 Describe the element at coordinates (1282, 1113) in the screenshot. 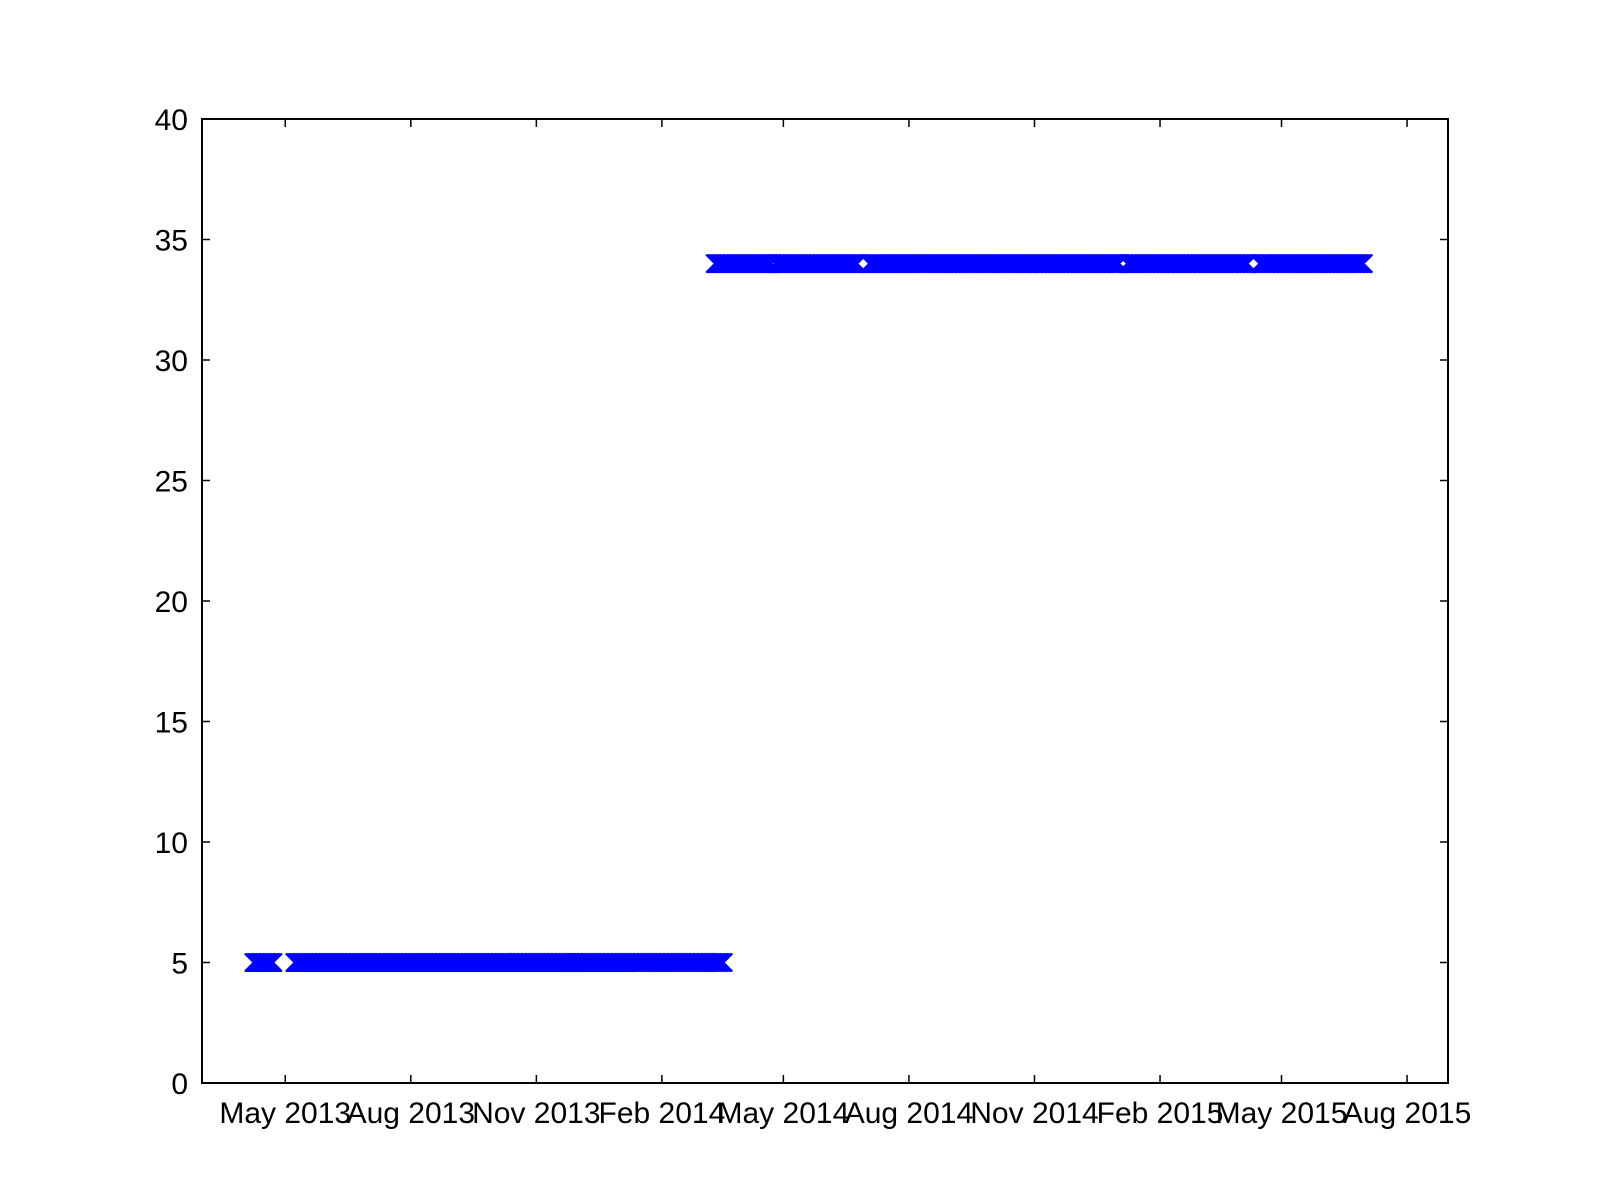

I see `x-tick-label: May 2015` at that location.